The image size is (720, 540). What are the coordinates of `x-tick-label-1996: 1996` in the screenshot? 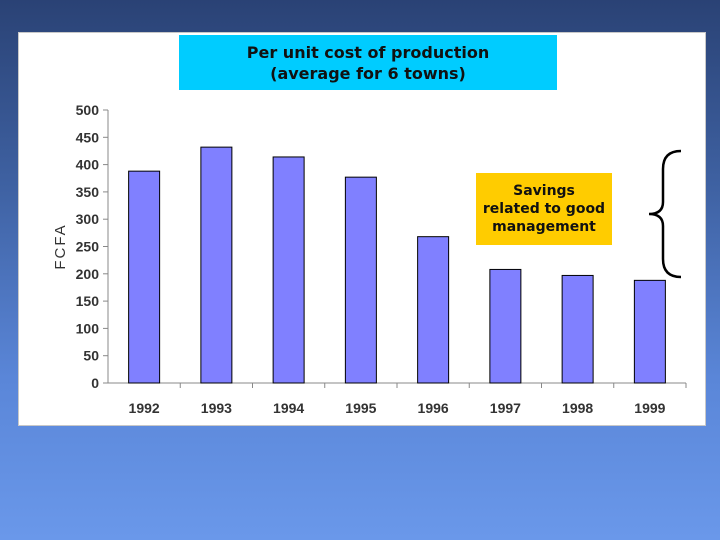 It's located at (433, 408).